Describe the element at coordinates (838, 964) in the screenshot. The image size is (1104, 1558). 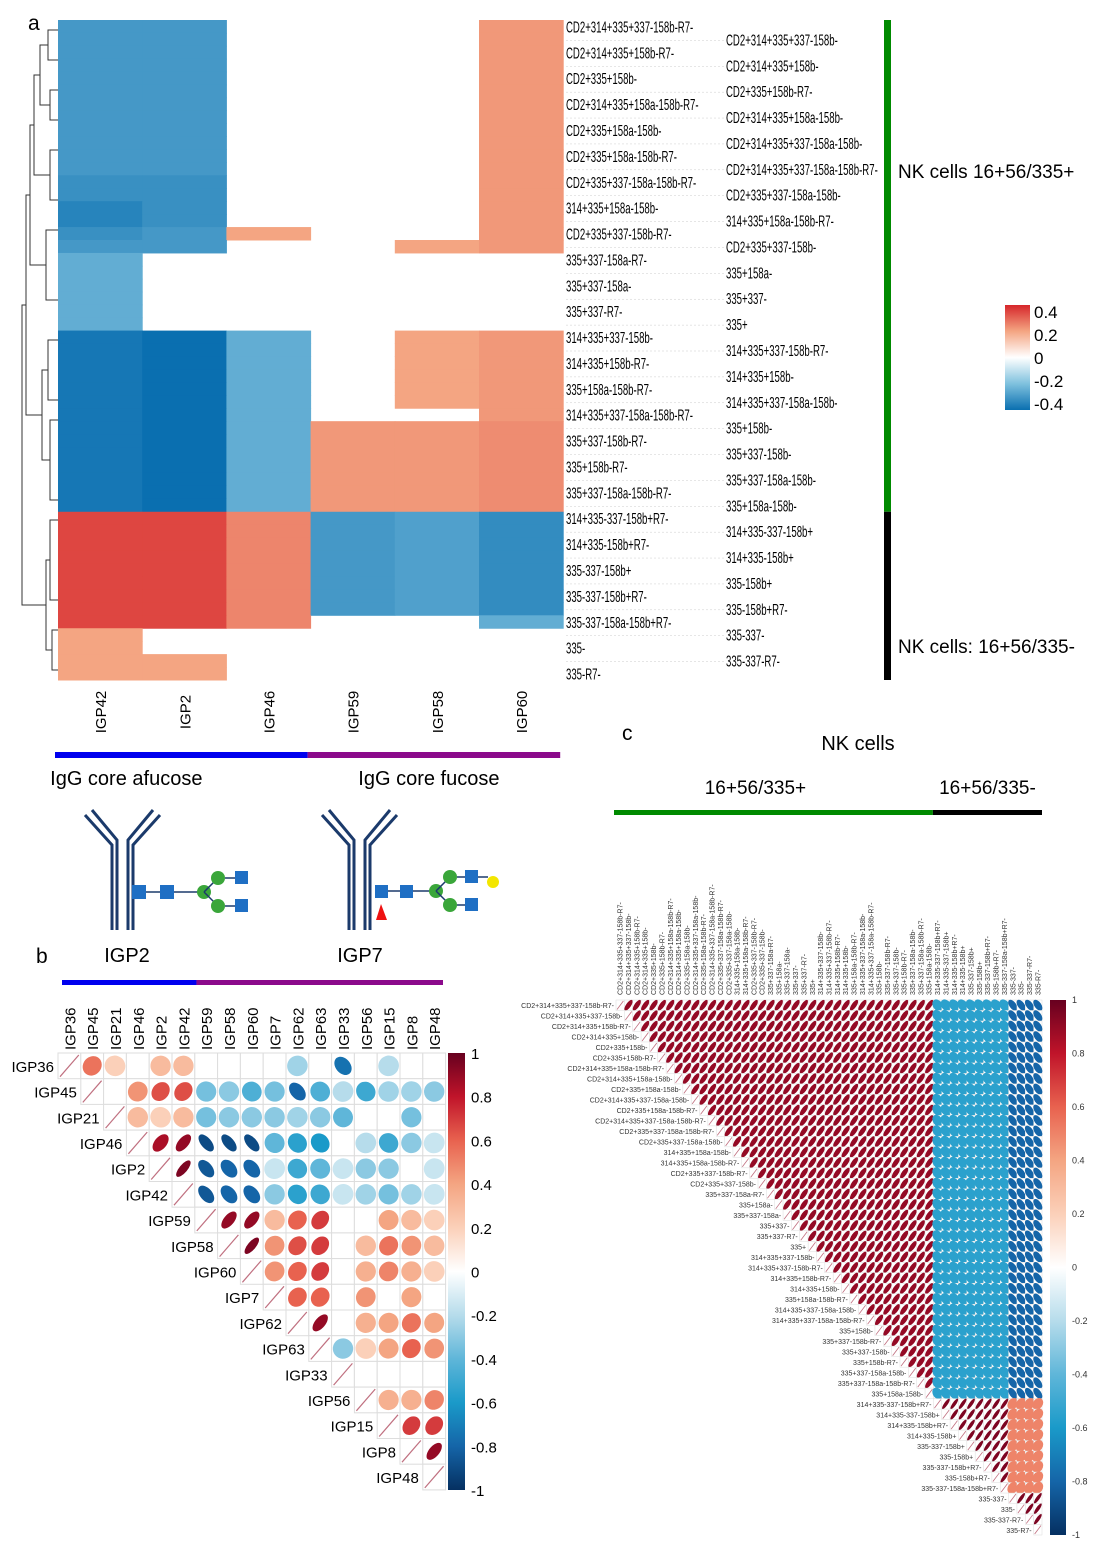
I see `column-label: 314+335+158b-R7-` at that location.